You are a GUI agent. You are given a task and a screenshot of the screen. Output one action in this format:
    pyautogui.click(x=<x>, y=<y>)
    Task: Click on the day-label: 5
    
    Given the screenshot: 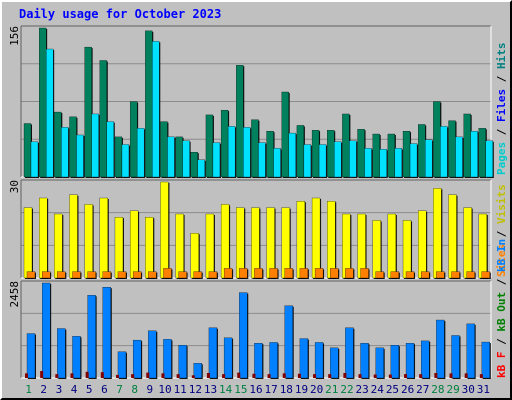 What is the action you would take?
    pyautogui.click(x=89, y=389)
    